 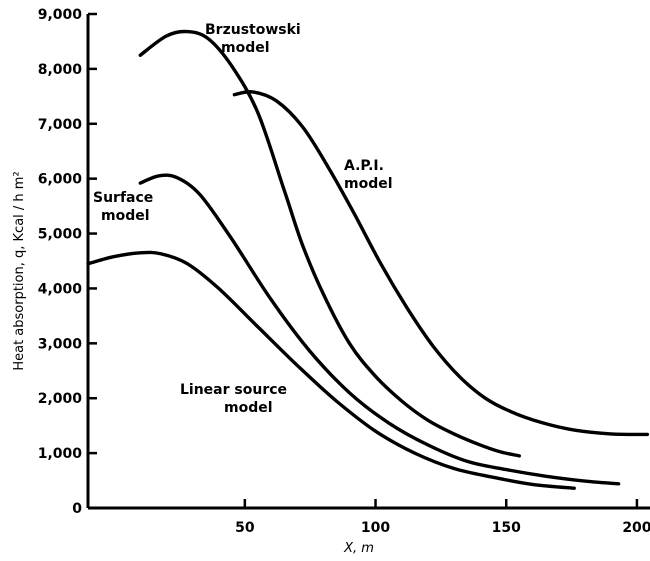 What do you see at coordinates (233, 399) in the screenshot?
I see `series-label-linear-source-model: Linear source model` at bounding box center [233, 399].